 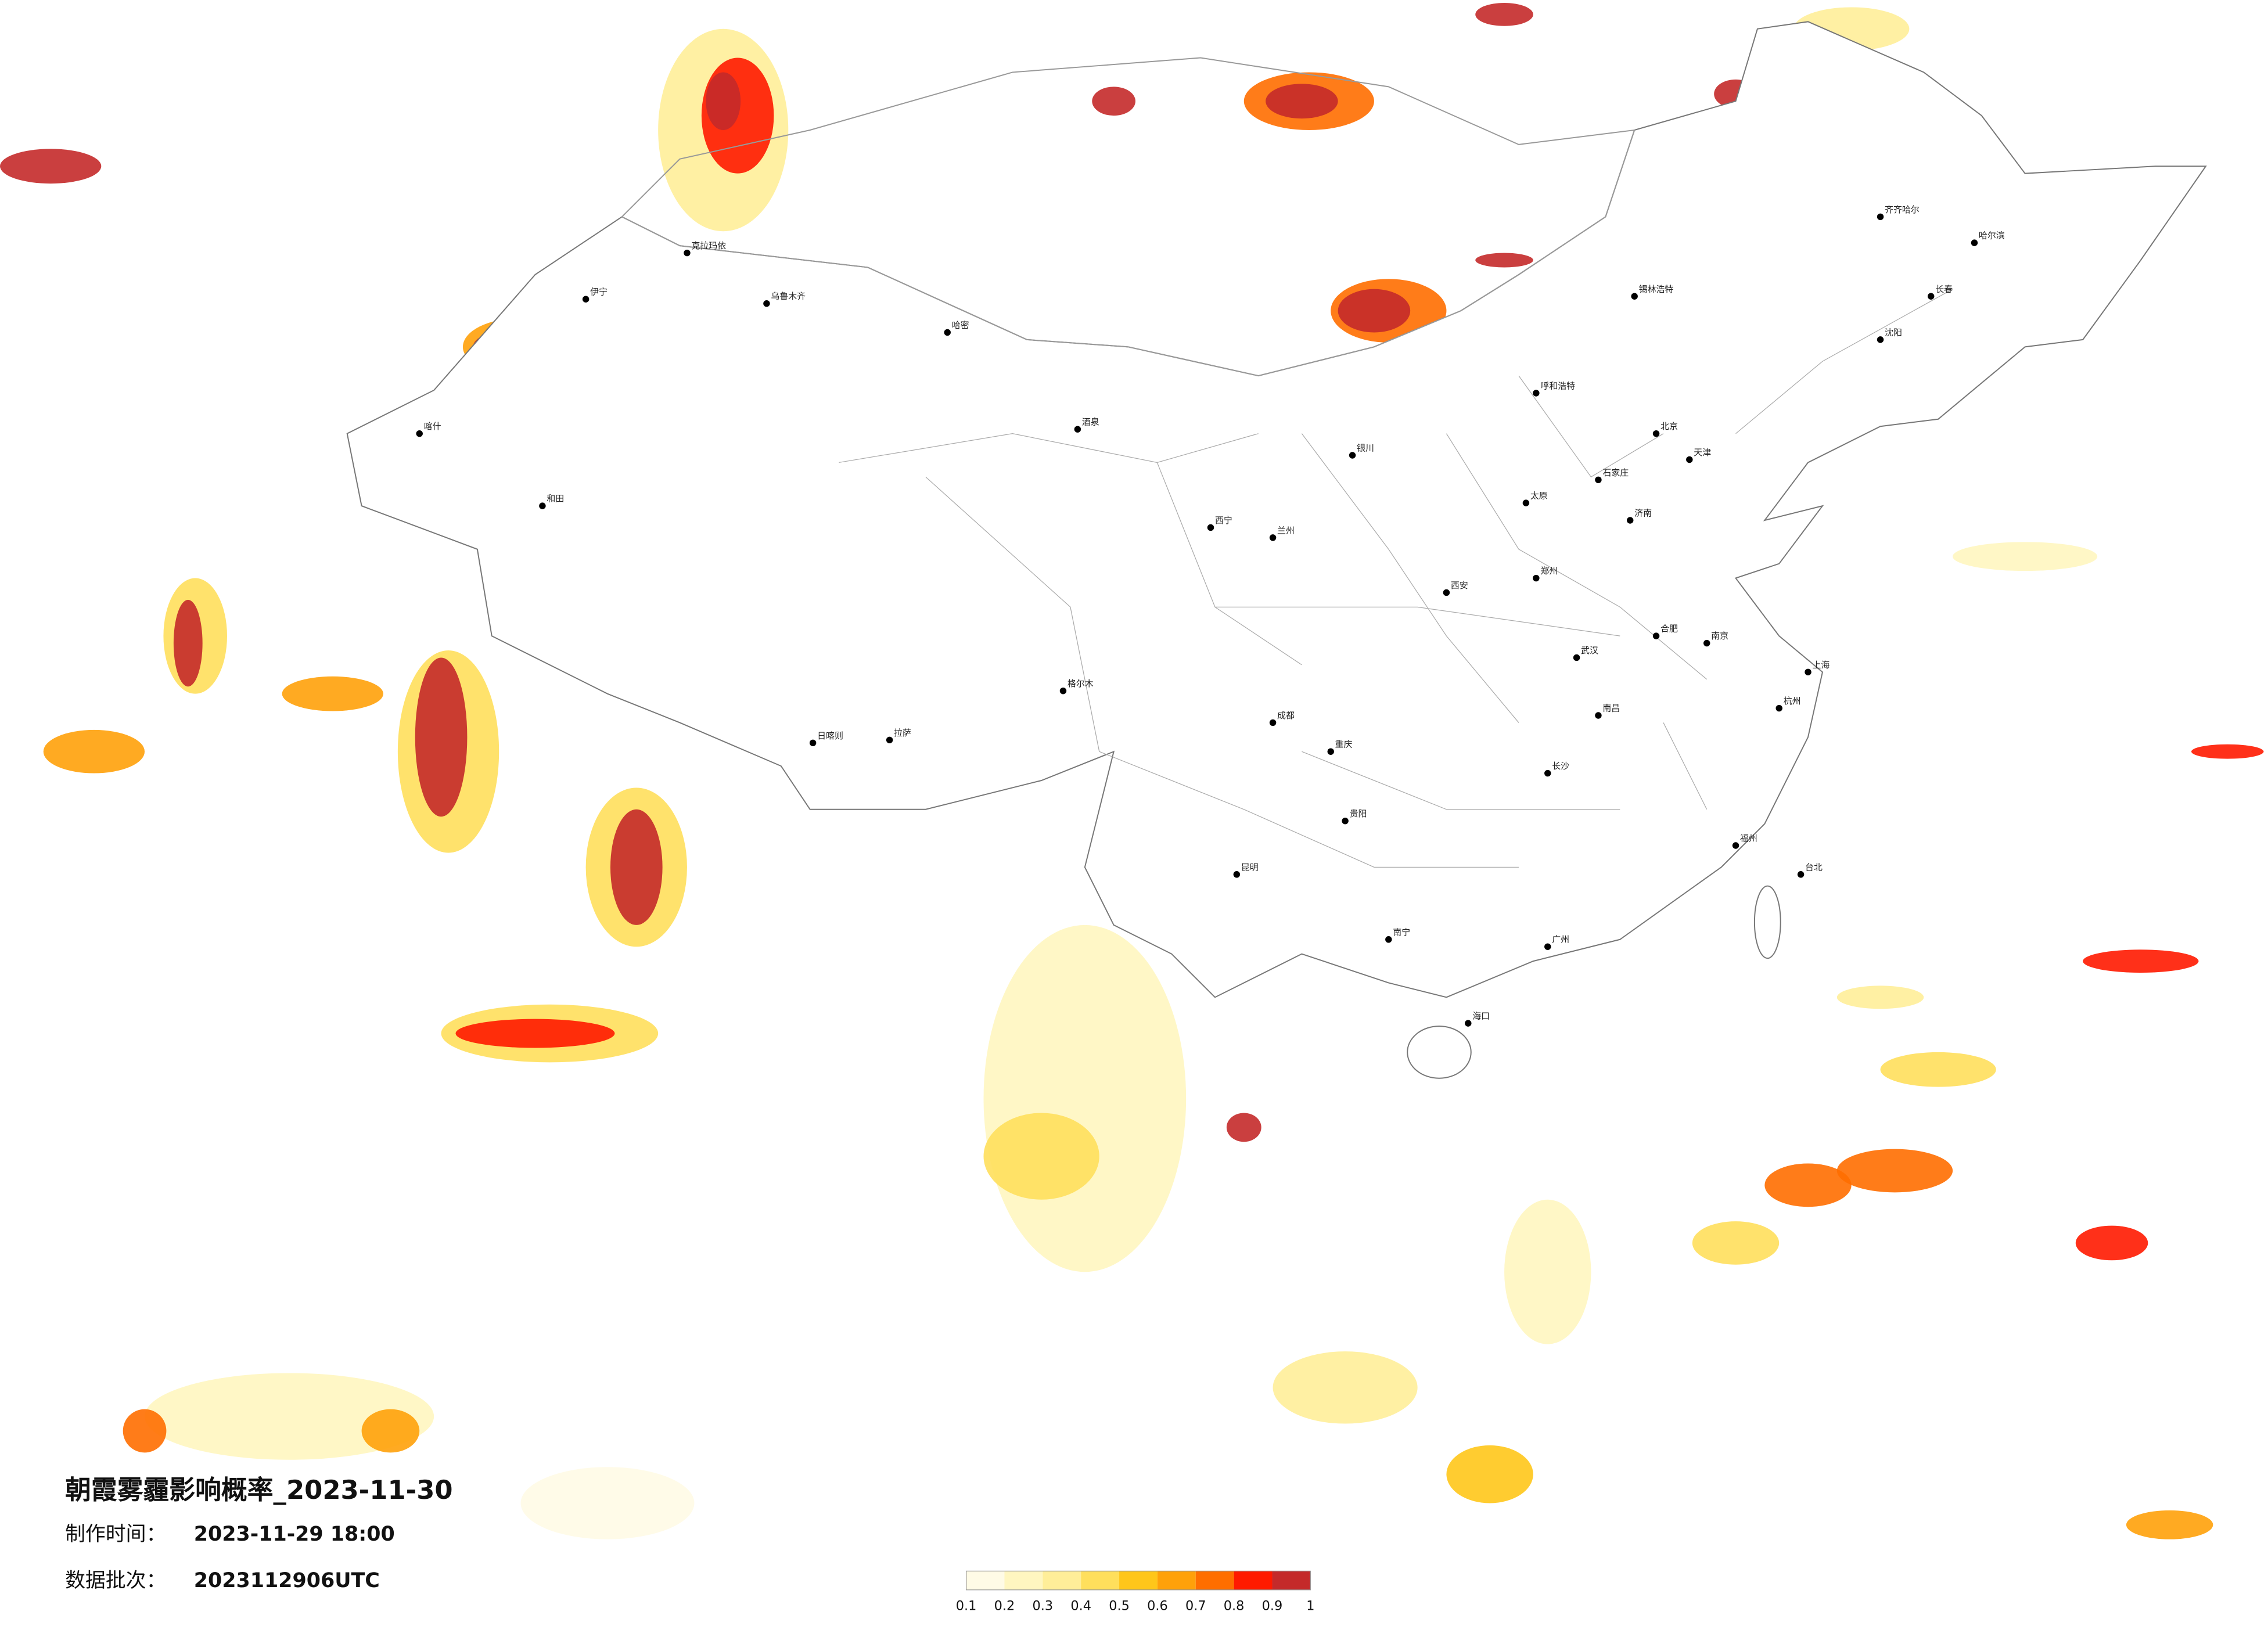 I want to click on city-label: 济南, so click(x=1643, y=513).